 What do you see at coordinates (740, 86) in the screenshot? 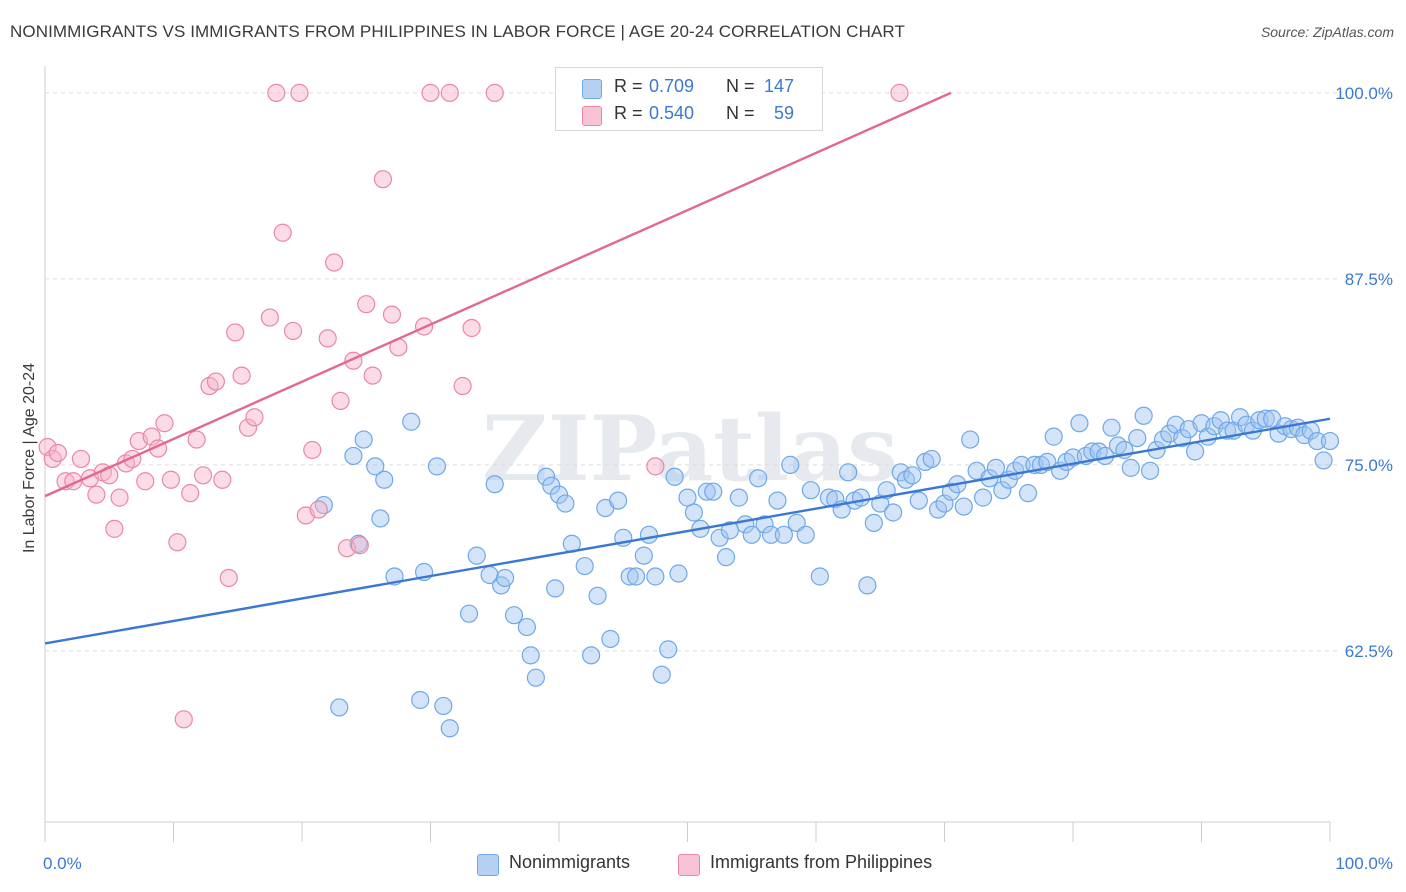
I see `legend-n-label: N =` at bounding box center [740, 86].